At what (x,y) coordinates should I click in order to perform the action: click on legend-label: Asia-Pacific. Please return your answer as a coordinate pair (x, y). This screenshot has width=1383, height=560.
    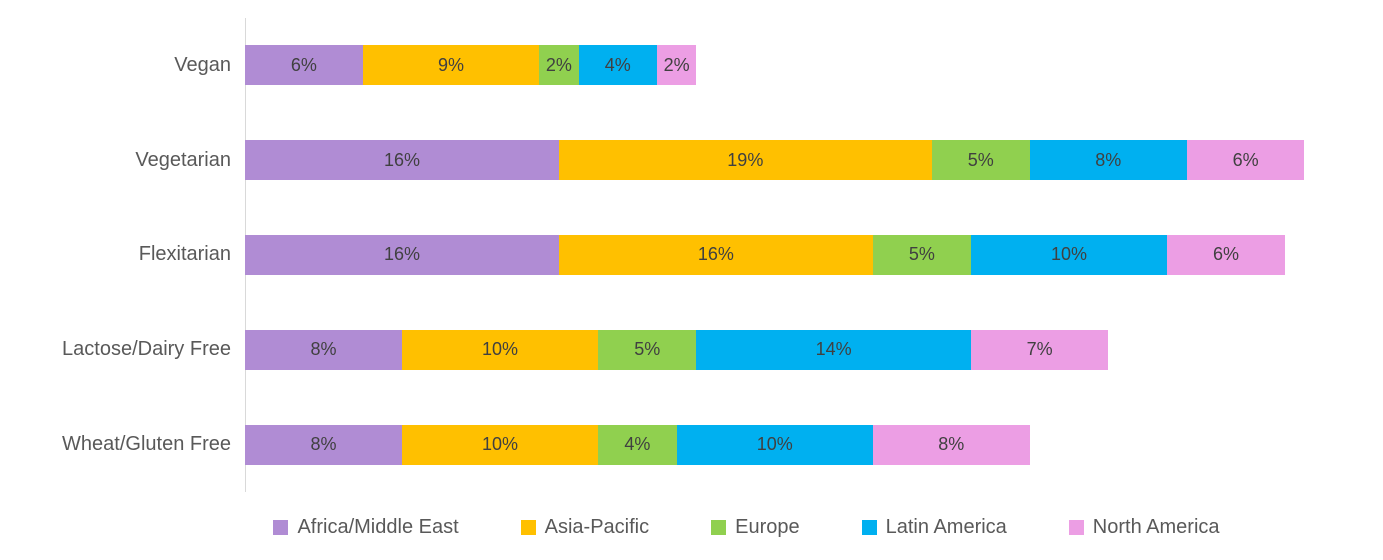
    Looking at the image, I should click on (597, 527).